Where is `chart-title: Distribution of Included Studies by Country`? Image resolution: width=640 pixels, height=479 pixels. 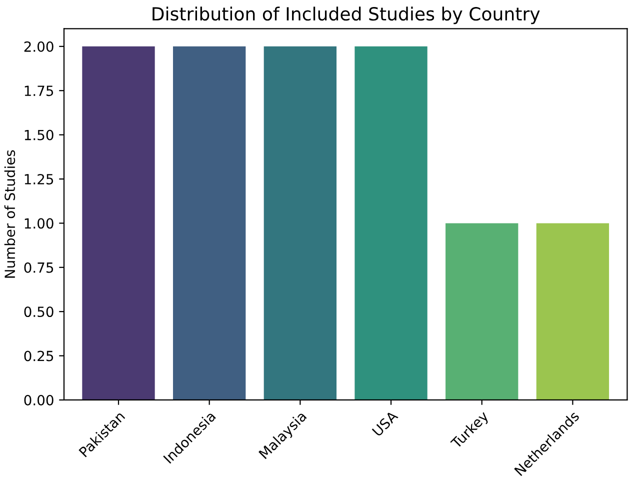
chart-title: Distribution of Included Studies by Country is located at coordinates (346, 15).